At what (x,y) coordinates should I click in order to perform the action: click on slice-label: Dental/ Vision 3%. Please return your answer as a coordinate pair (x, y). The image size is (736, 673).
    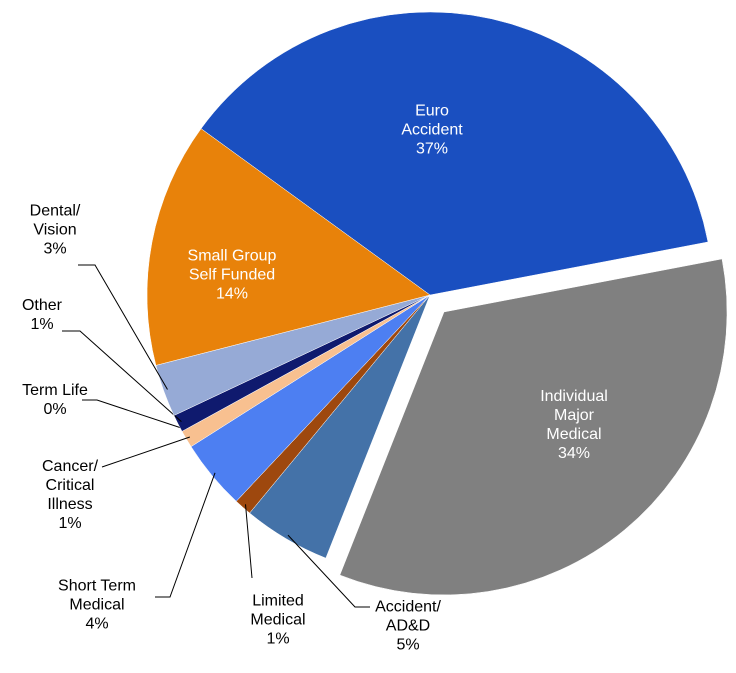
    Looking at the image, I should click on (55, 230).